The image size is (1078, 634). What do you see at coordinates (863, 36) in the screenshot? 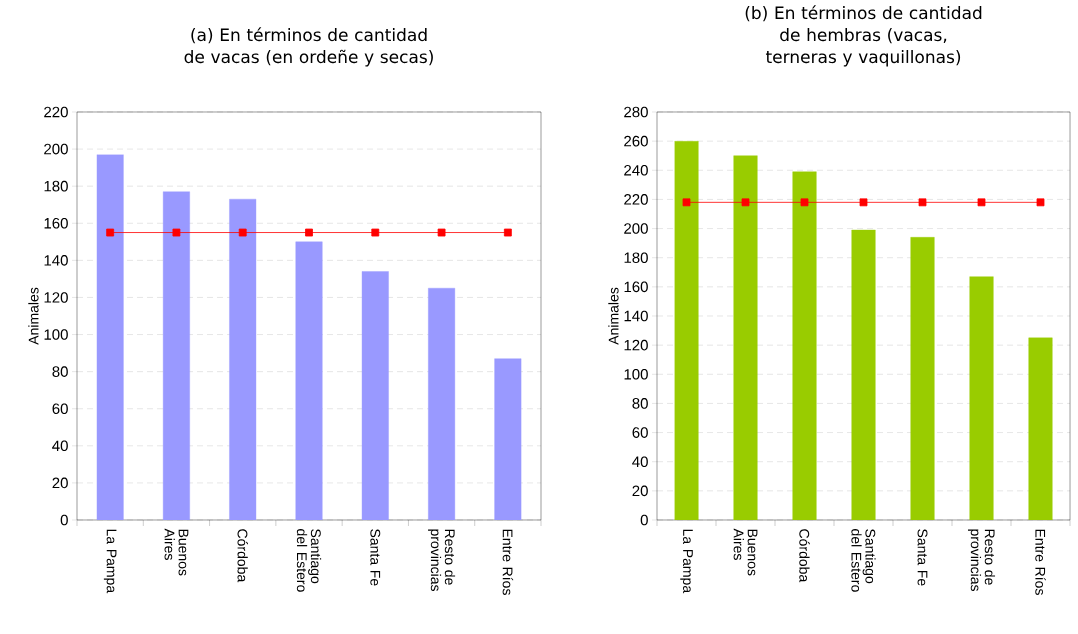
I see `chart-title: (b) En términos de cantidad de hembras (vacas, terneras y vaquillonas)` at bounding box center [863, 36].